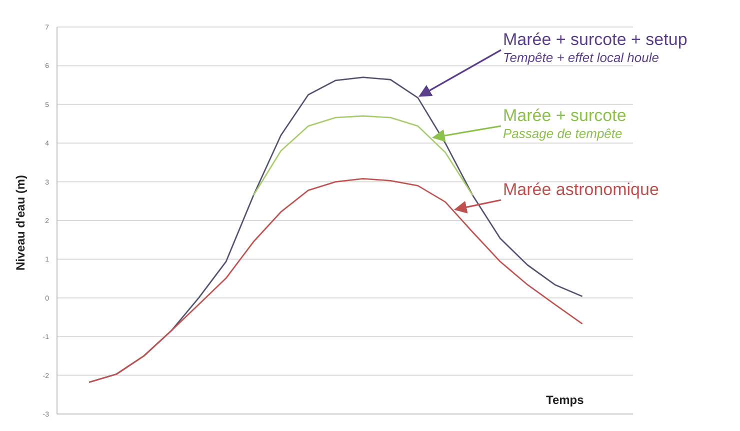  What do you see at coordinates (581, 57) in the screenshot?
I see `annotation: Tempête + effet local houle` at bounding box center [581, 57].